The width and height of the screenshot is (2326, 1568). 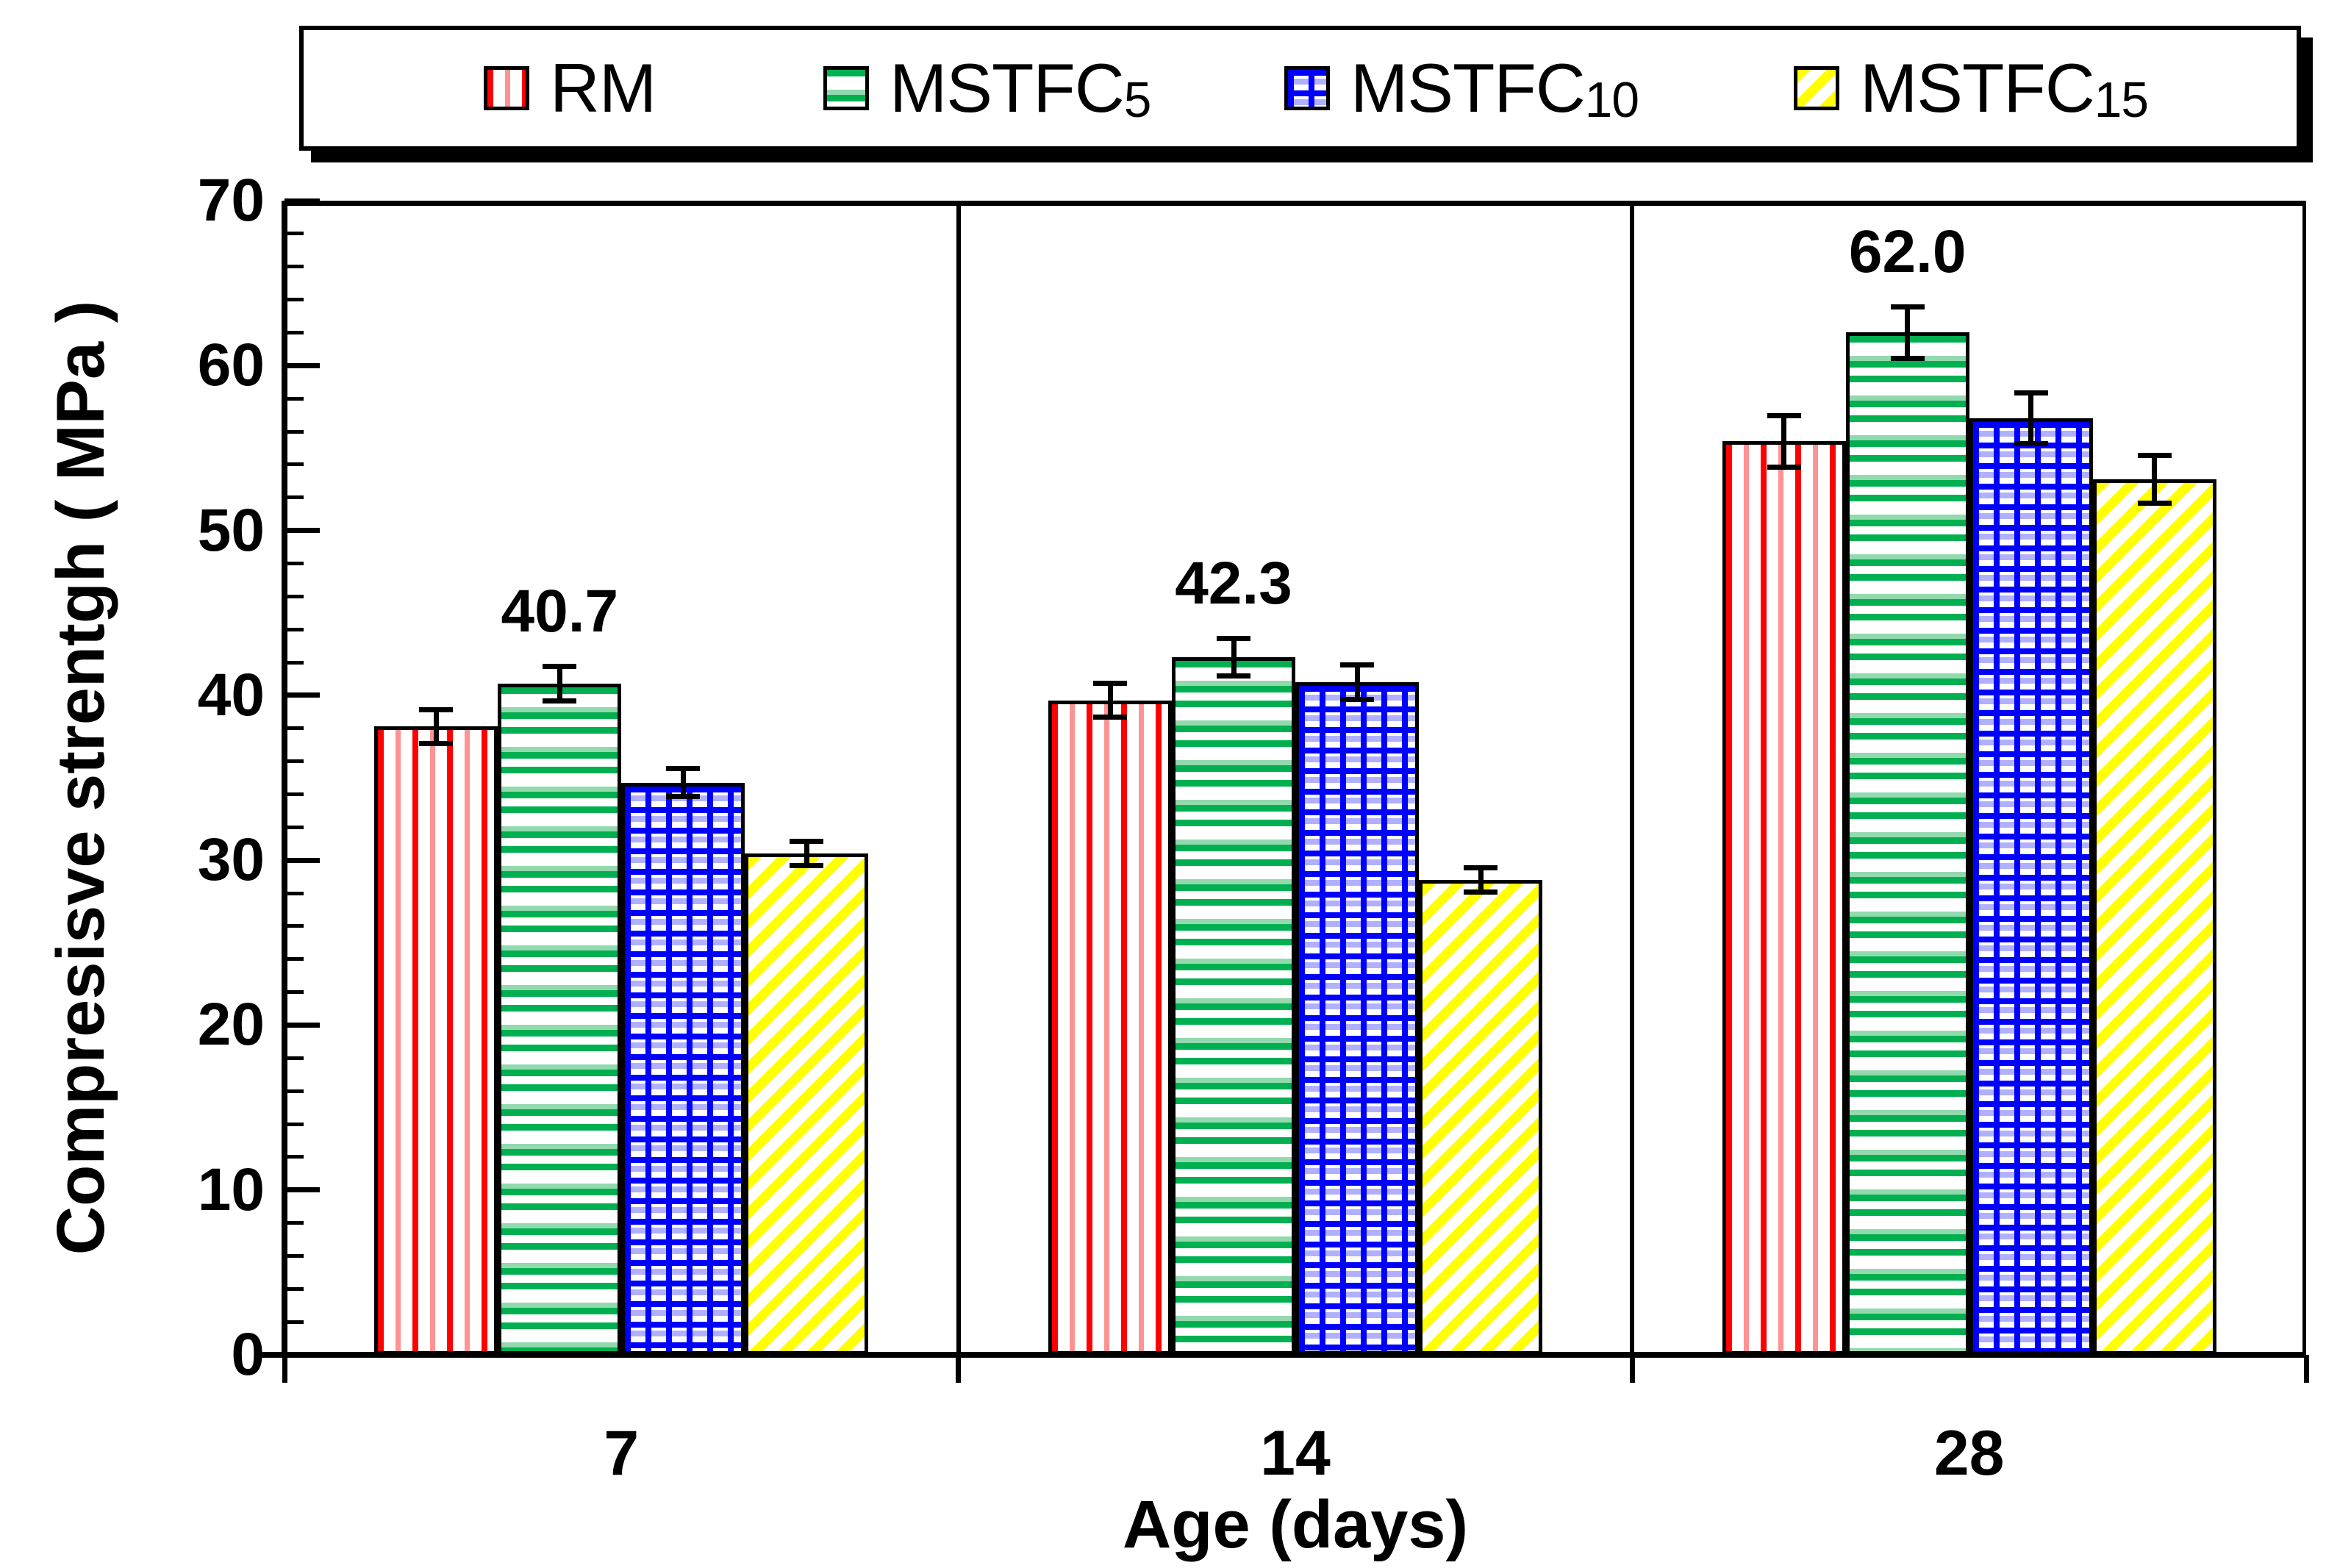 I want to click on legend-item-rm: RM, so click(x=570, y=88).